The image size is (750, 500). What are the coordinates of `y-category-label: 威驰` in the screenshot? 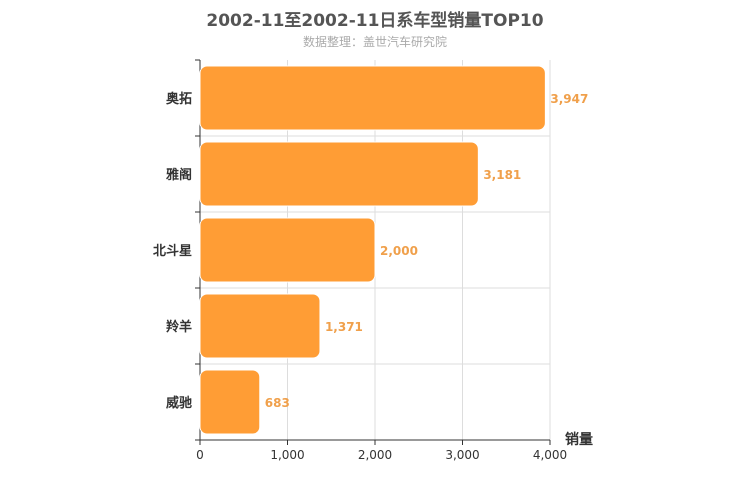 It's located at (179, 403).